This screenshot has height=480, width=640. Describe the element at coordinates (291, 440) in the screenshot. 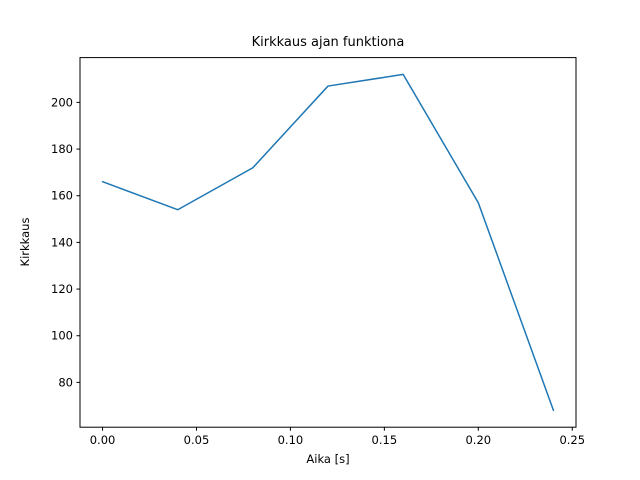

I see `x-tick-label: 0.10` at that location.